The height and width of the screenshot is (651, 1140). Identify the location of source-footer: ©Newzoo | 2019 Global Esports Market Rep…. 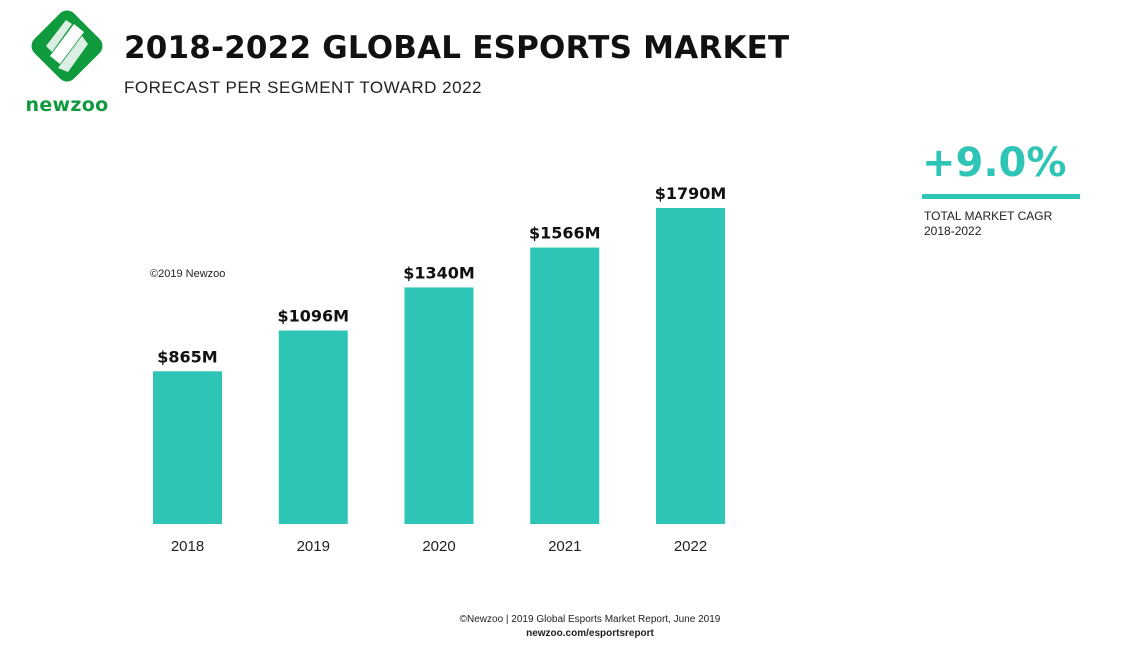
(570, 627).